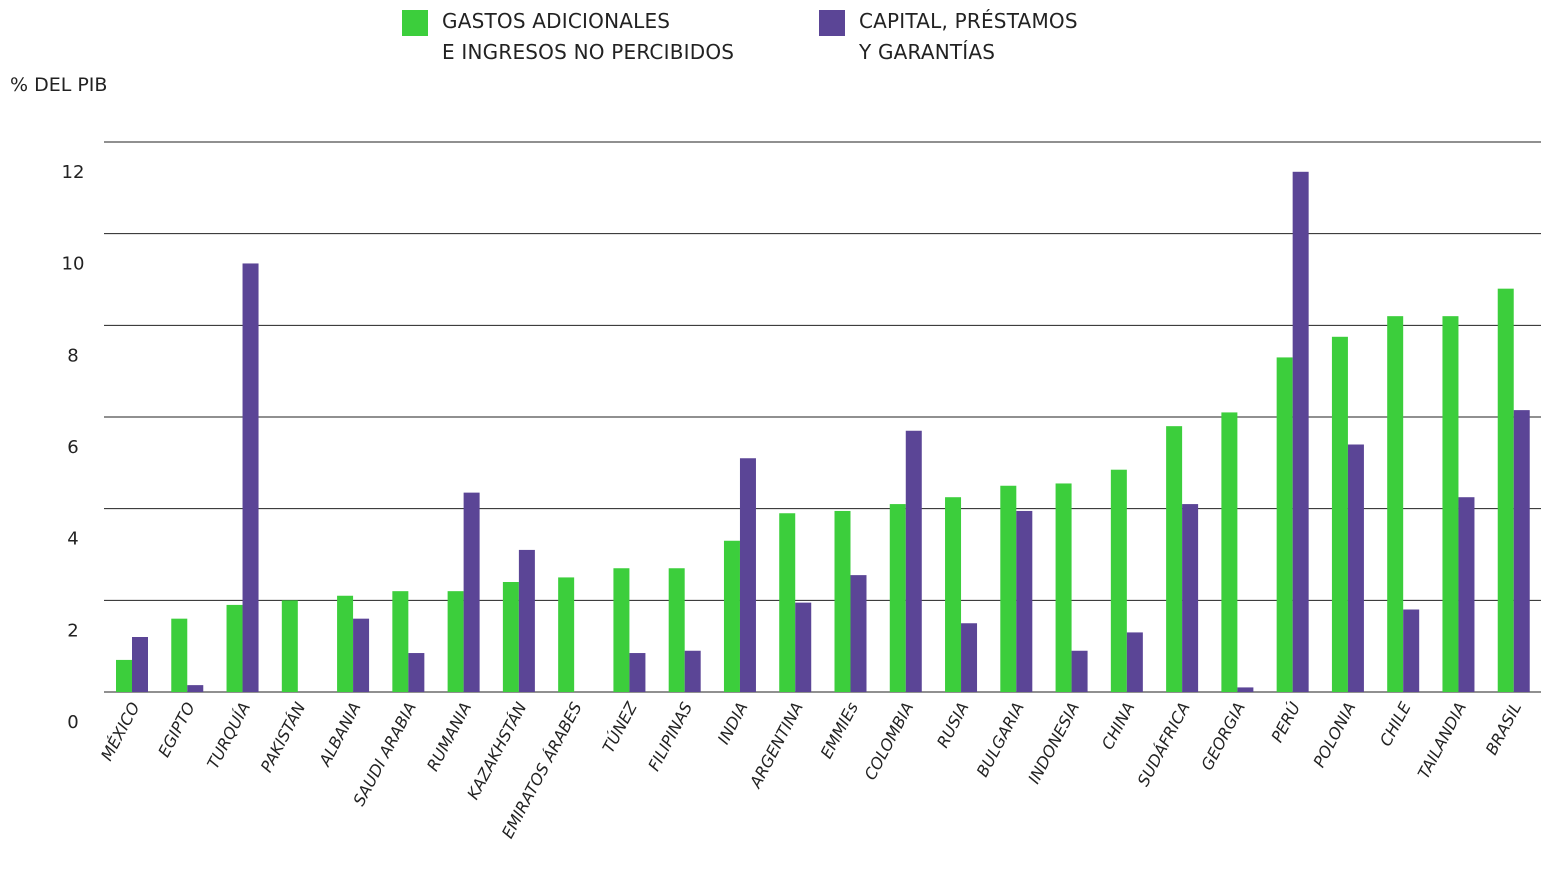  I want to click on x-tick-label-0: MÉXICO, so click(120, 731).